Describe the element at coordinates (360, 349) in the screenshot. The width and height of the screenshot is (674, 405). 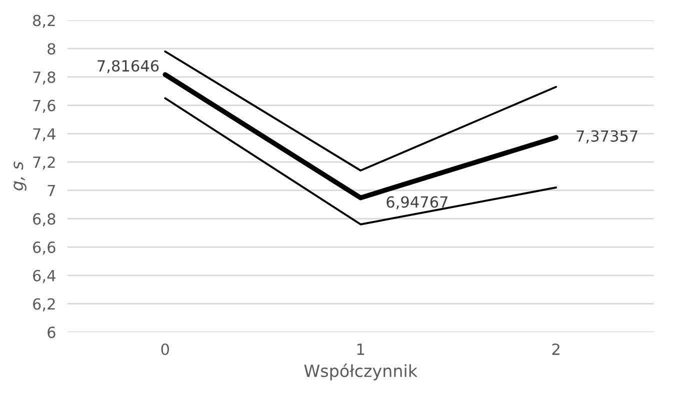
I see `x-tick-label: 1` at that location.